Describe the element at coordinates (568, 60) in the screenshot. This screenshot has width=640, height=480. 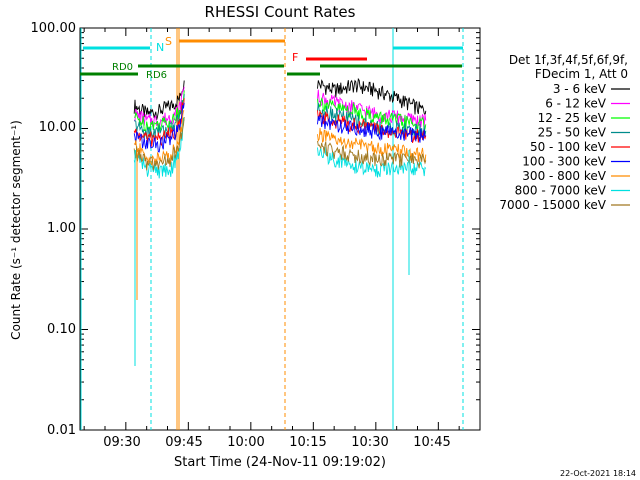
I see `legend-header-line: Det 1f,3f,4f,5f,6f,9f,` at that location.